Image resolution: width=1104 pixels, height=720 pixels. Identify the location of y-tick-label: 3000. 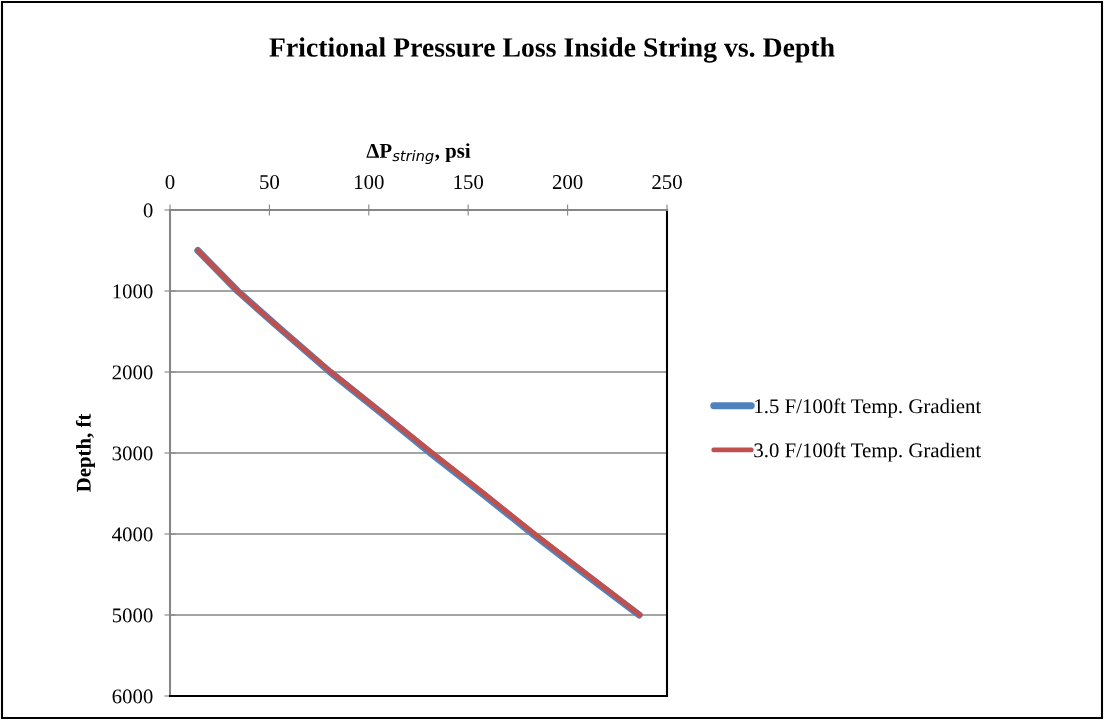
(132, 453).